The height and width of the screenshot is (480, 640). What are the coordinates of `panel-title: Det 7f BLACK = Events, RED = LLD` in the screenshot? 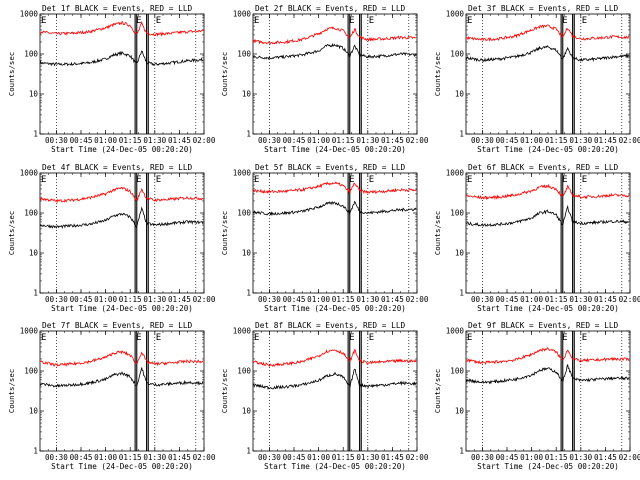 It's located at (117, 325).